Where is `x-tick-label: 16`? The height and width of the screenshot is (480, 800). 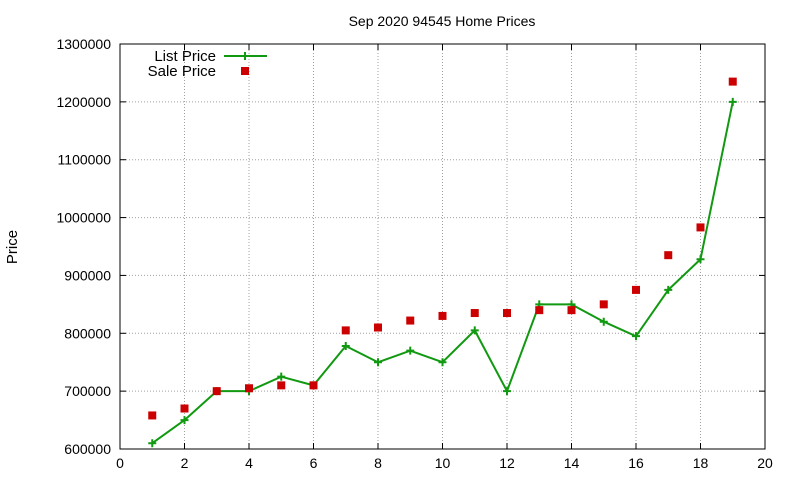
x-tick-label: 16 is located at coordinates (636, 463).